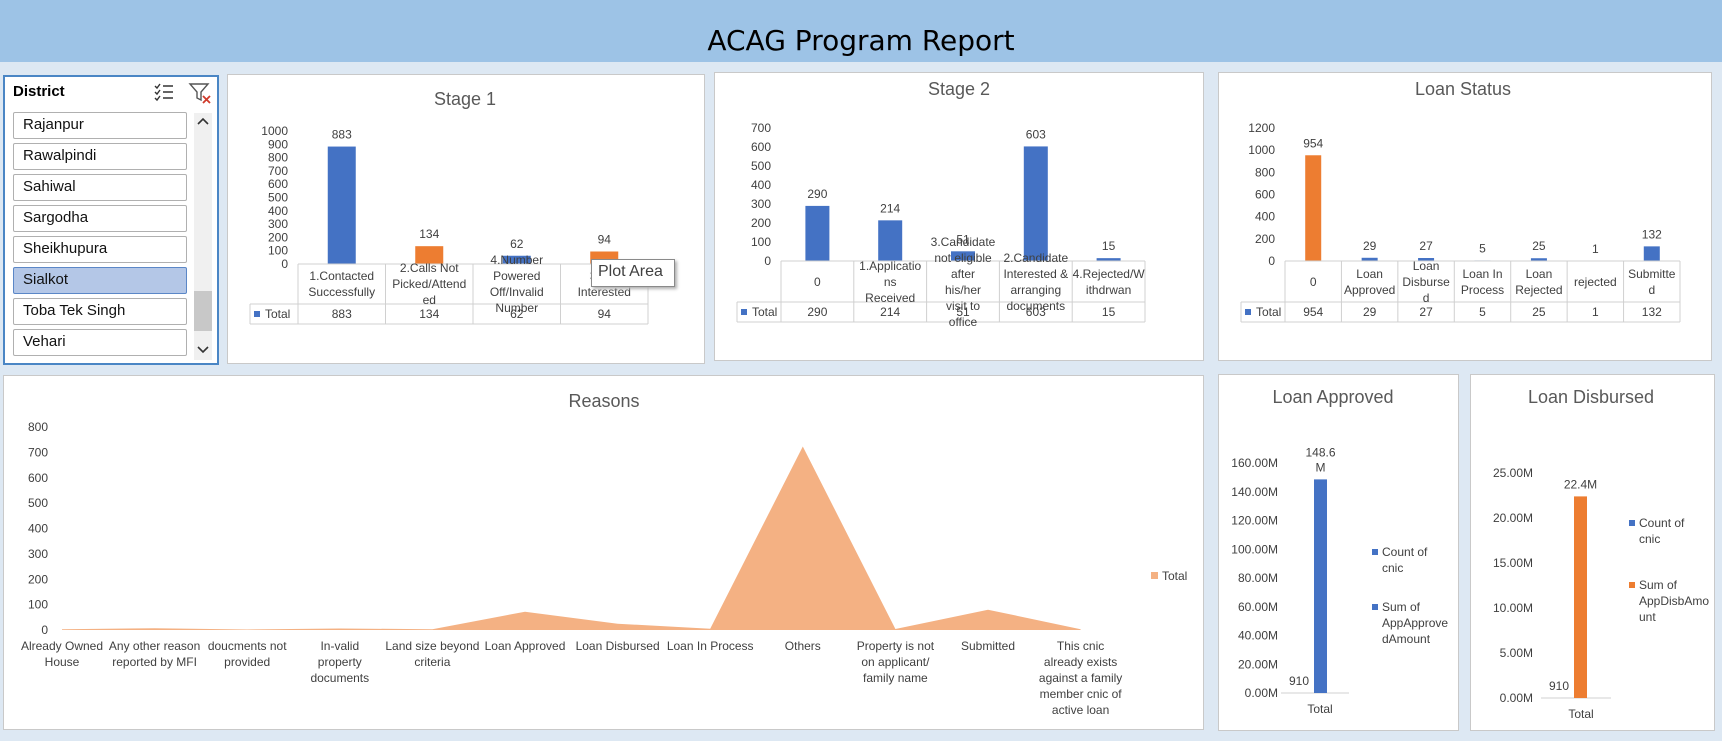 This screenshot has height=741, width=1722. I want to click on y-tick-label: 300, so click(761, 204).